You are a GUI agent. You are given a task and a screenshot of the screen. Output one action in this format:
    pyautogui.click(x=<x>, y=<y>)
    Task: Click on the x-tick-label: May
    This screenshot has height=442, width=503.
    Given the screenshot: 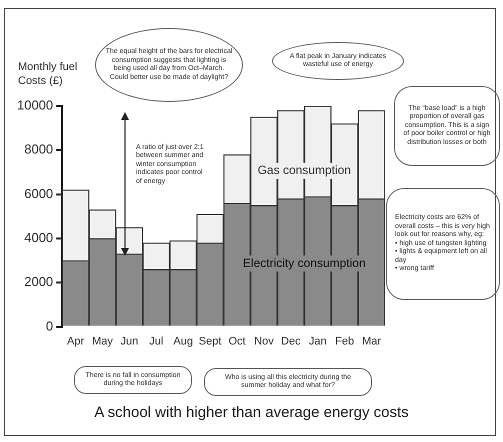 What is the action you would take?
    pyautogui.click(x=103, y=341)
    